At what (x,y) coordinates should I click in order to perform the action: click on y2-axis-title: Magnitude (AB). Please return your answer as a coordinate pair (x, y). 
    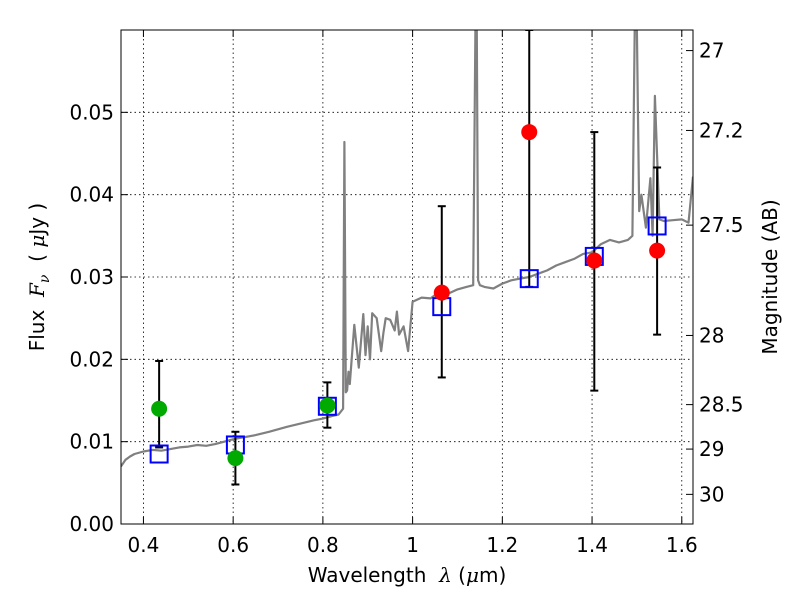
    Looking at the image, I should click on (770, 276).